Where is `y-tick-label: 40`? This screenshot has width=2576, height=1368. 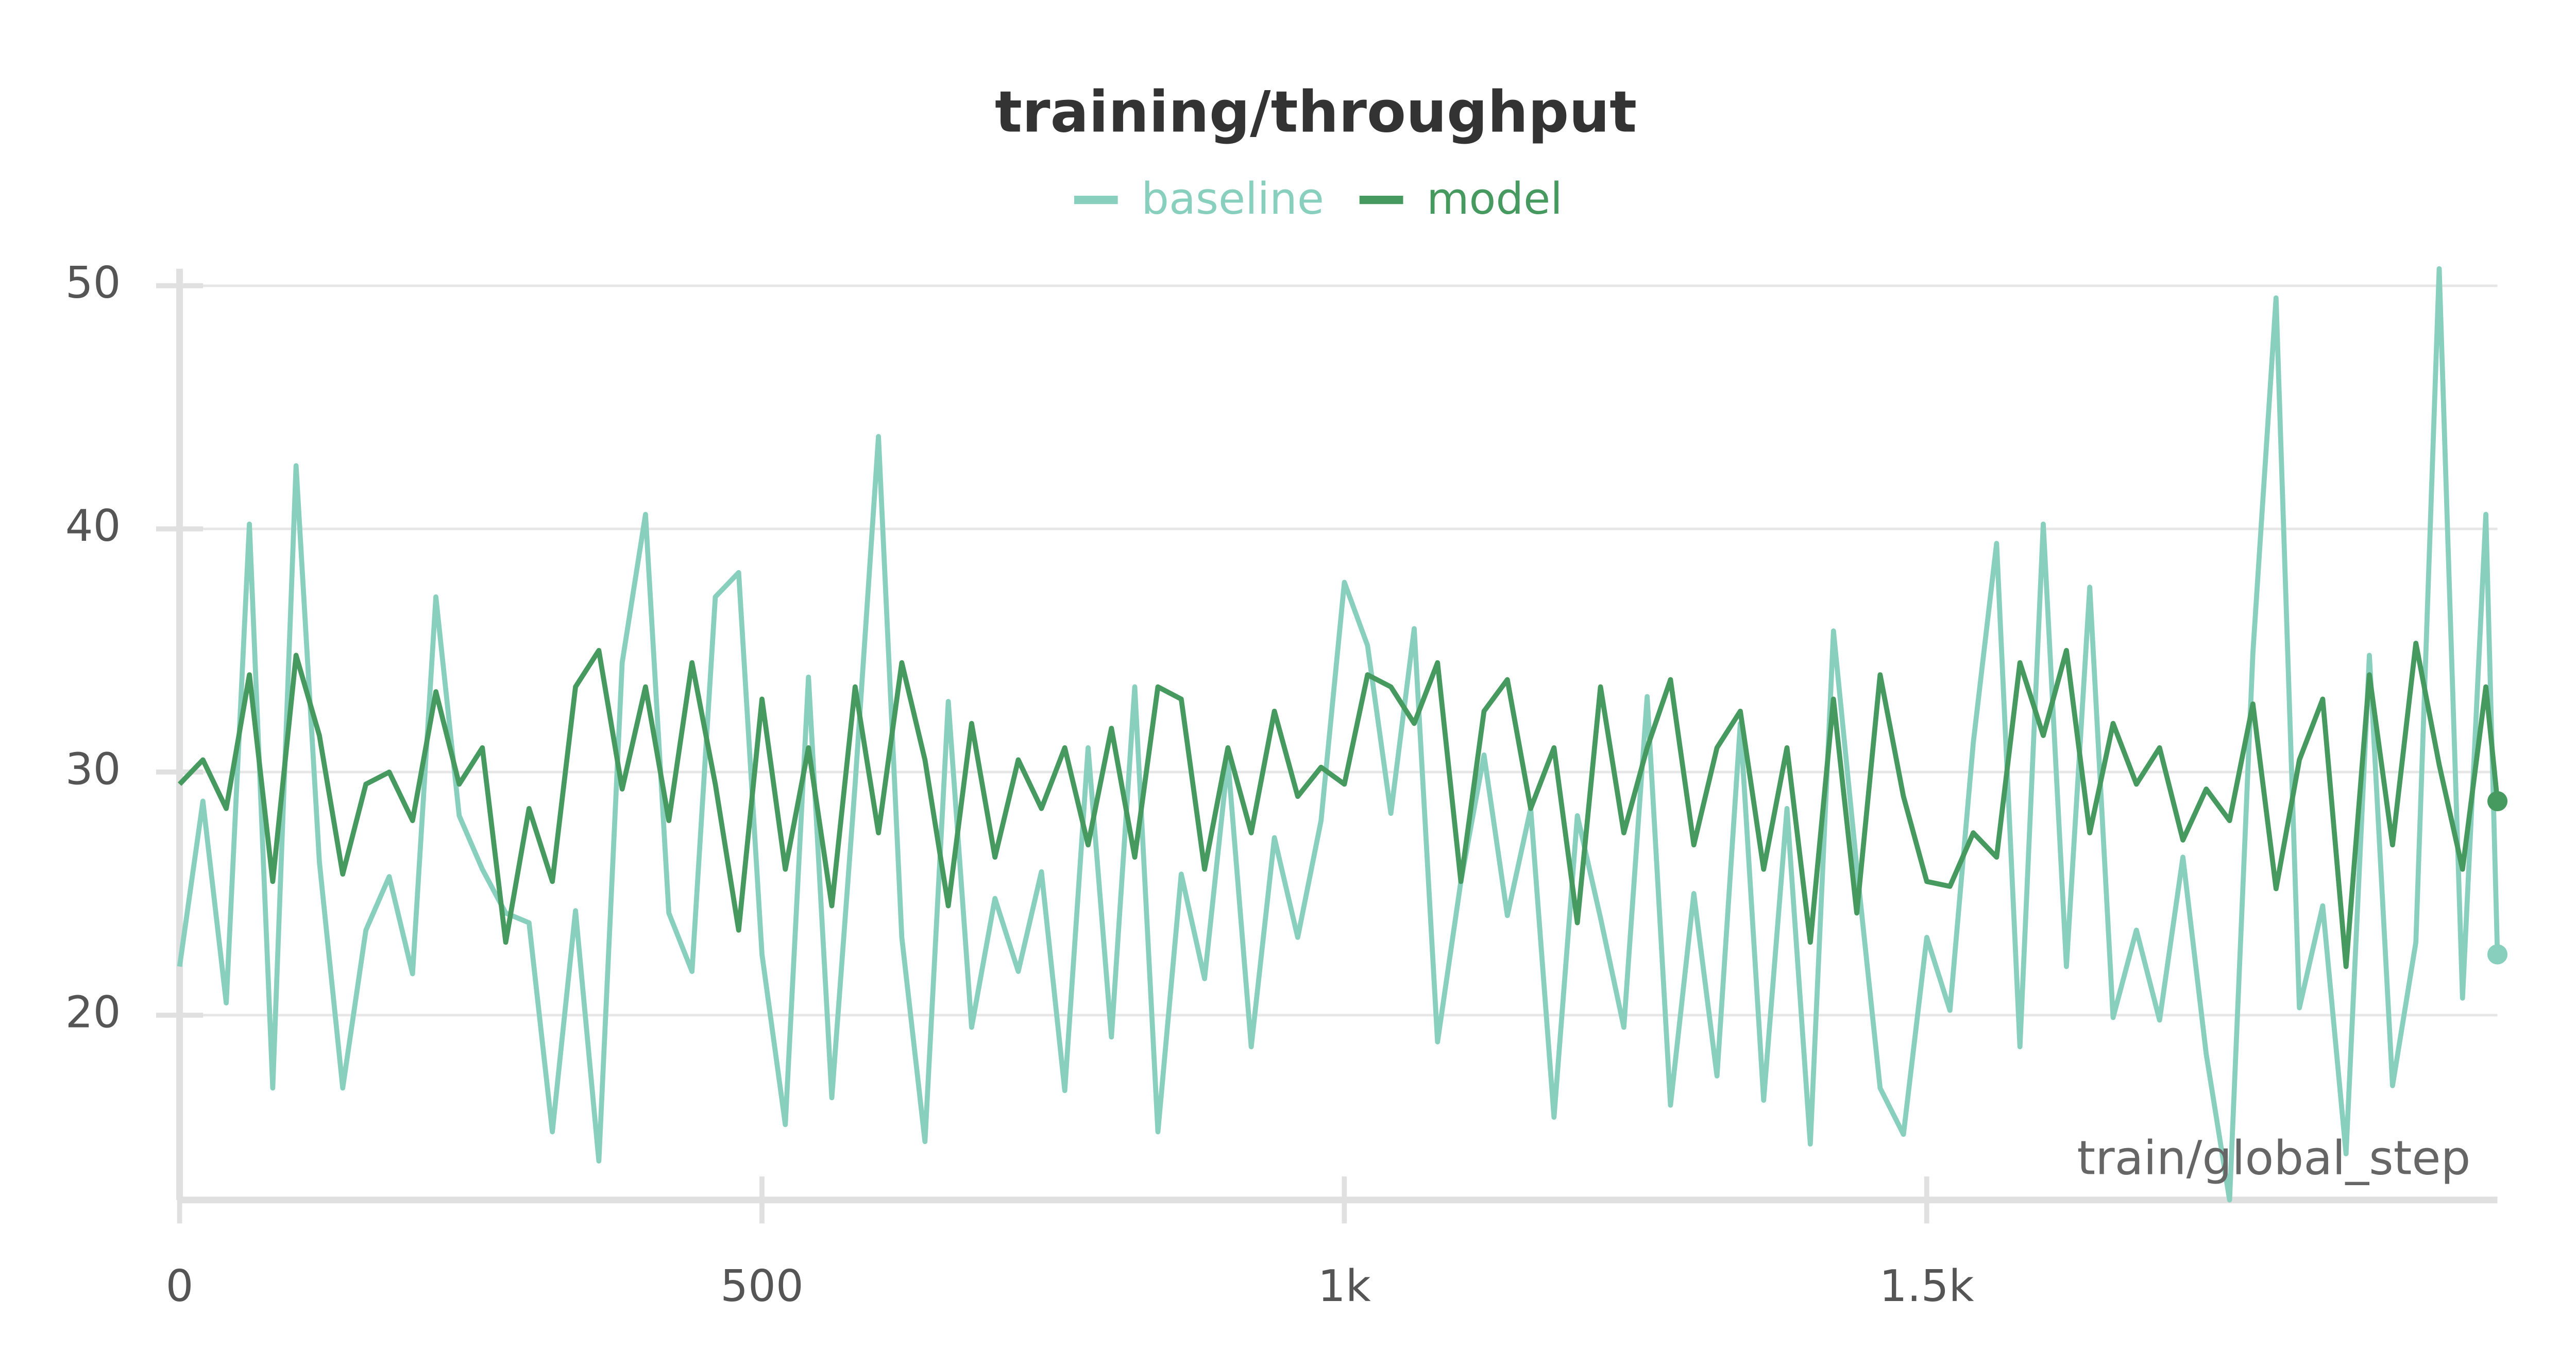
y-tick-label: 40 is located at coordinates (93, 525).